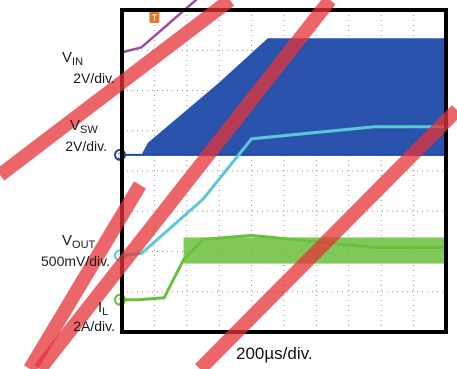 This screenshot has width=457, height=369. I want to click on il-label: IL, so click(103, 308).